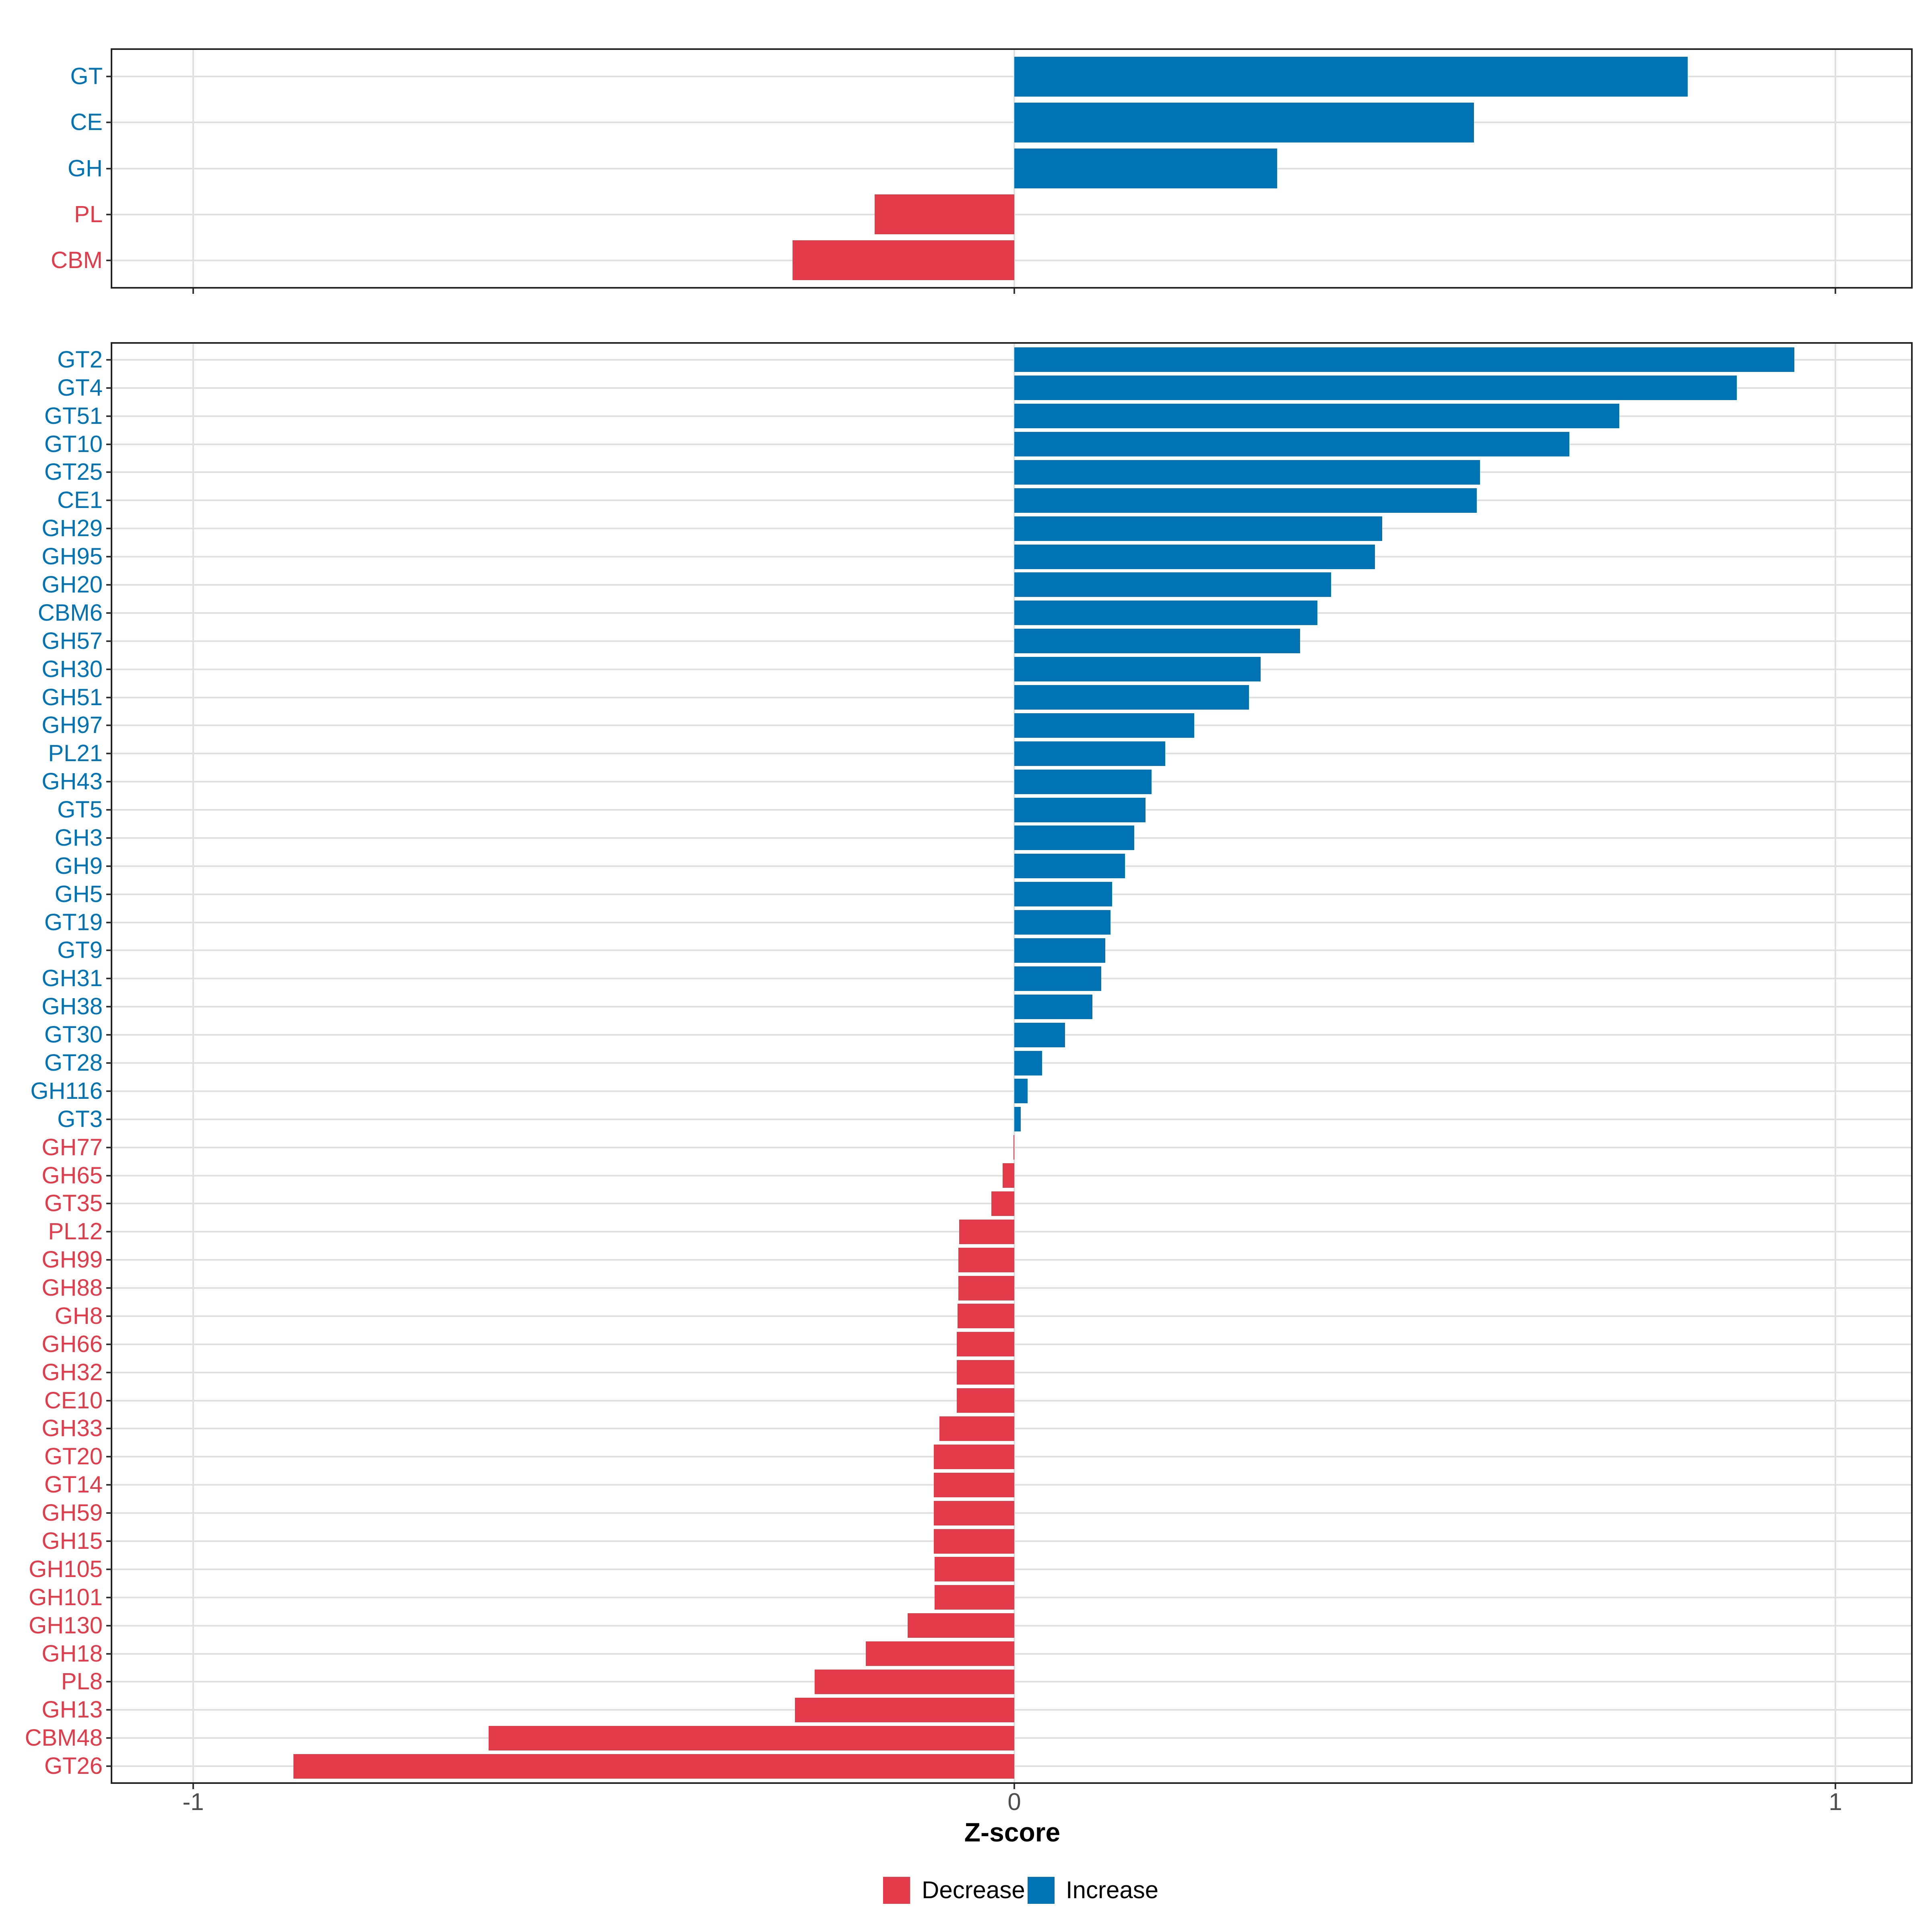 The image size is (1932, 1932). Describe the element at coordinates (974, 1569) in the screenshot. I see `bar-GH105` at that location.